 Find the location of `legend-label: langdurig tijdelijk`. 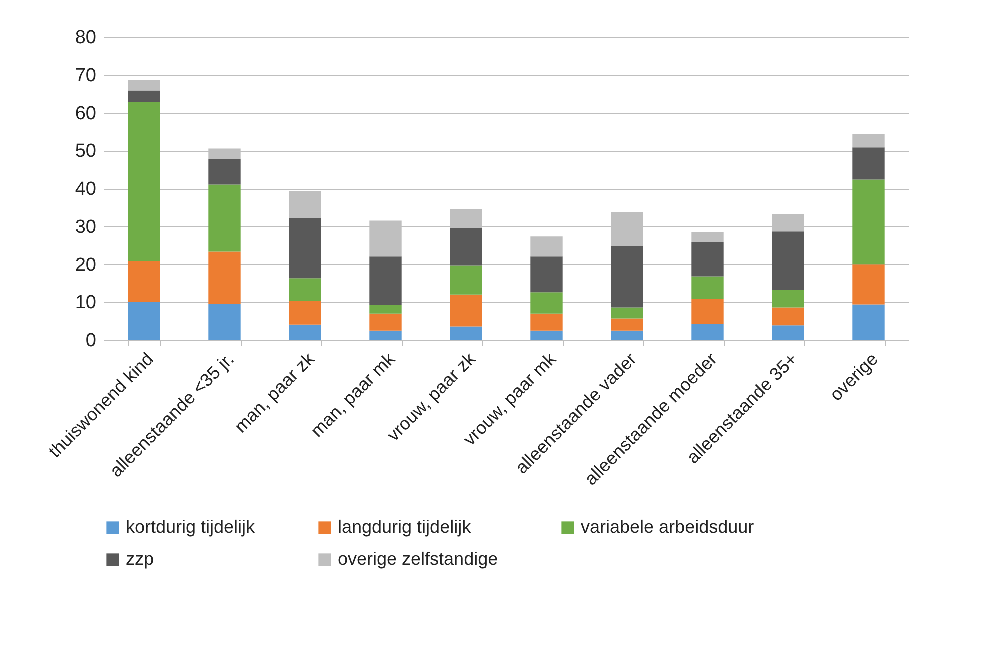

legend-label: langdurig tijdelijk is located at coordinates (405, 527).